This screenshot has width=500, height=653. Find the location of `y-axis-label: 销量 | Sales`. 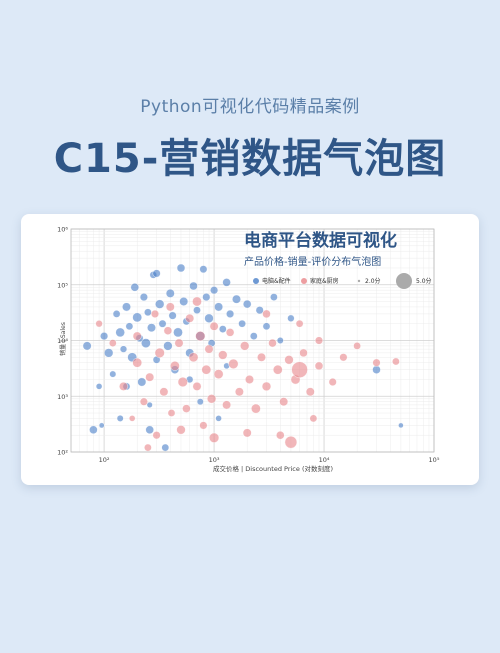

y-axis-label: 销量 | Sales is located at coordinates (63, 339).